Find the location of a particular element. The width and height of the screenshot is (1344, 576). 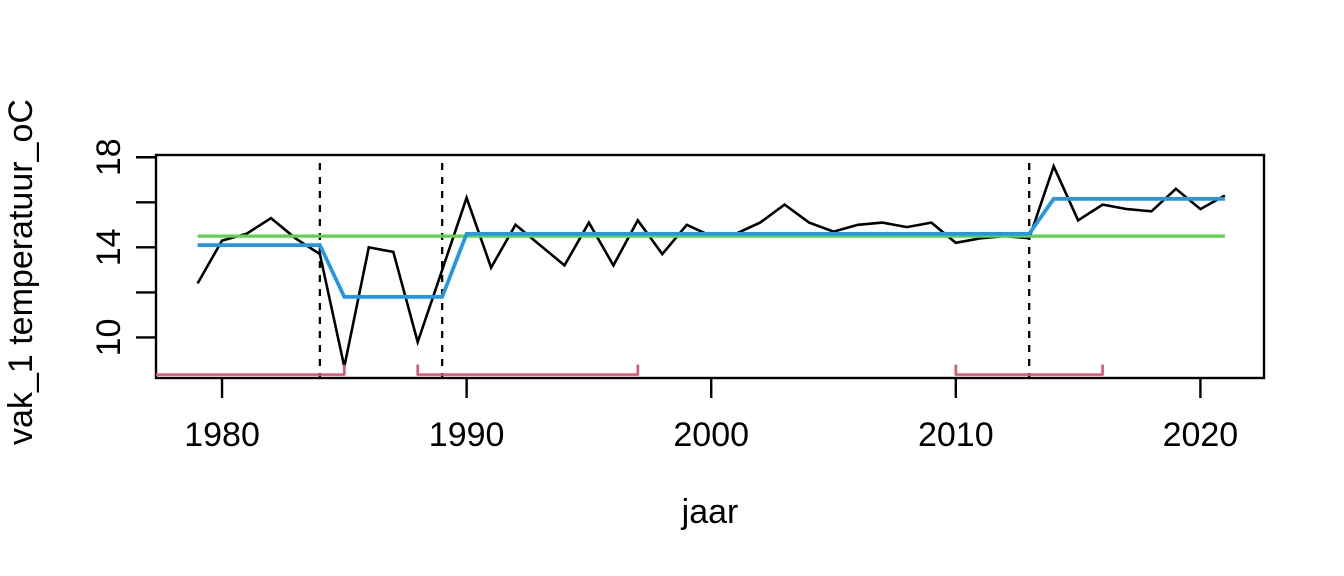

x-tick-label: 1980 is located at coordinates (222, 435).